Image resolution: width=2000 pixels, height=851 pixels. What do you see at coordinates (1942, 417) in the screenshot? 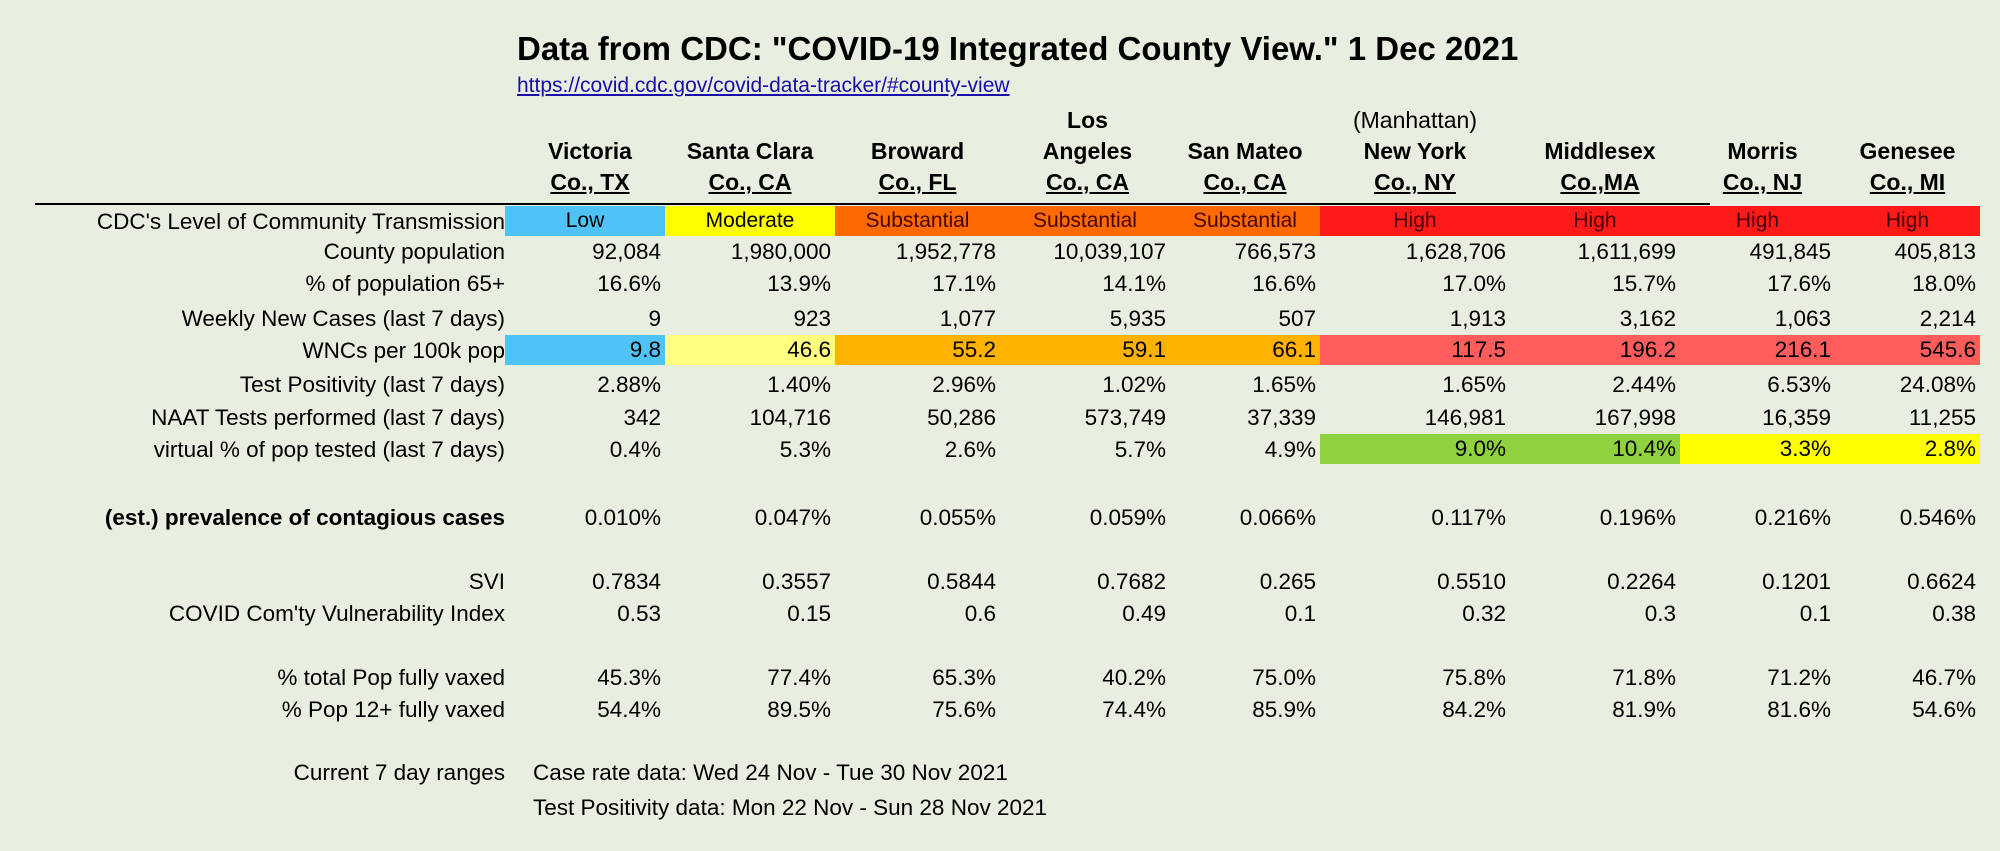
I see `data-cell: 11,255` at bounding box center [1942, 417].